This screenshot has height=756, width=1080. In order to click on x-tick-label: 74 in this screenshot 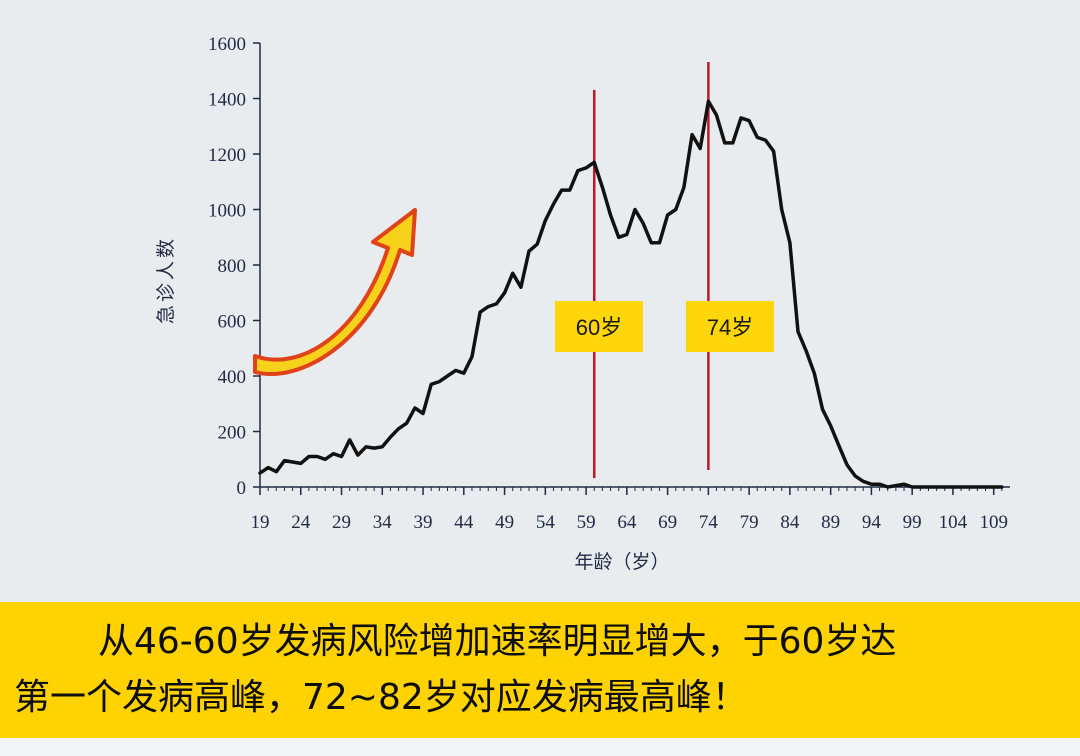, I will do `click(709, 522)`.